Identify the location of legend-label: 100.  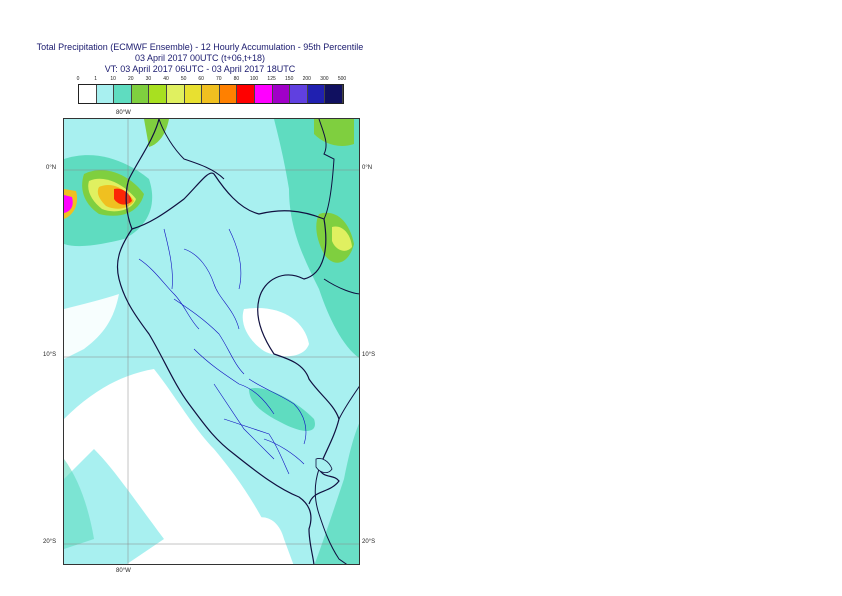
(254, 79).